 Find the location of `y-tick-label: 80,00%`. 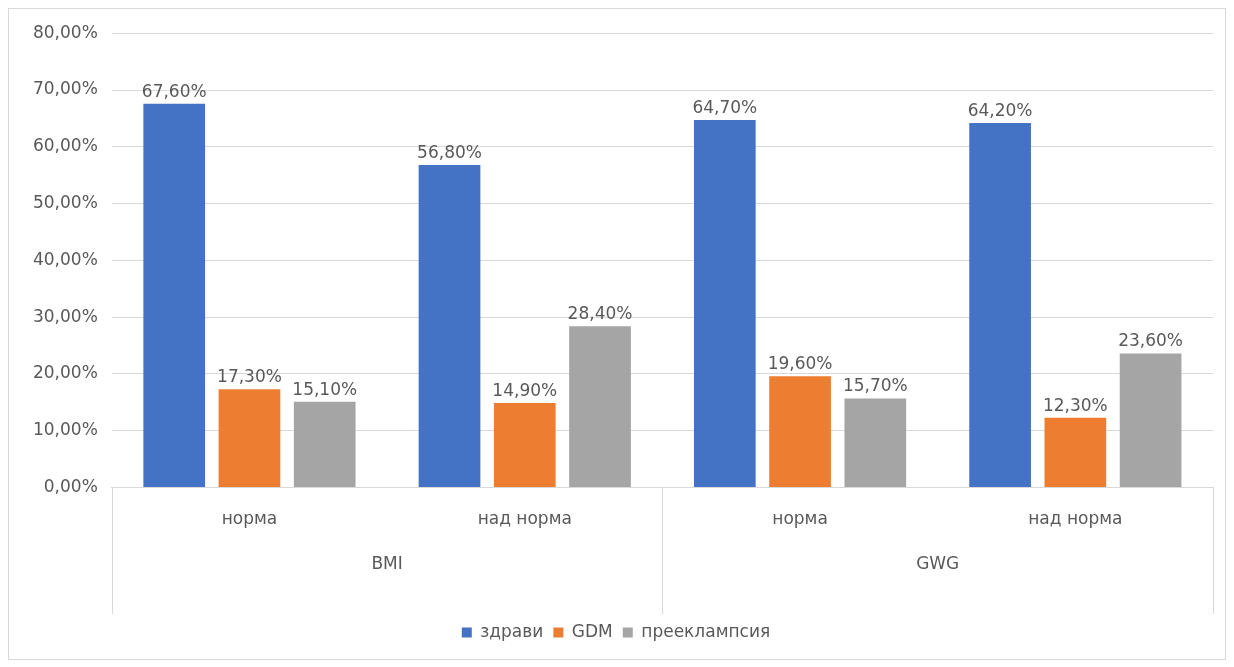

y-tick-label: 80,00% is located at coordinates (65, 31).